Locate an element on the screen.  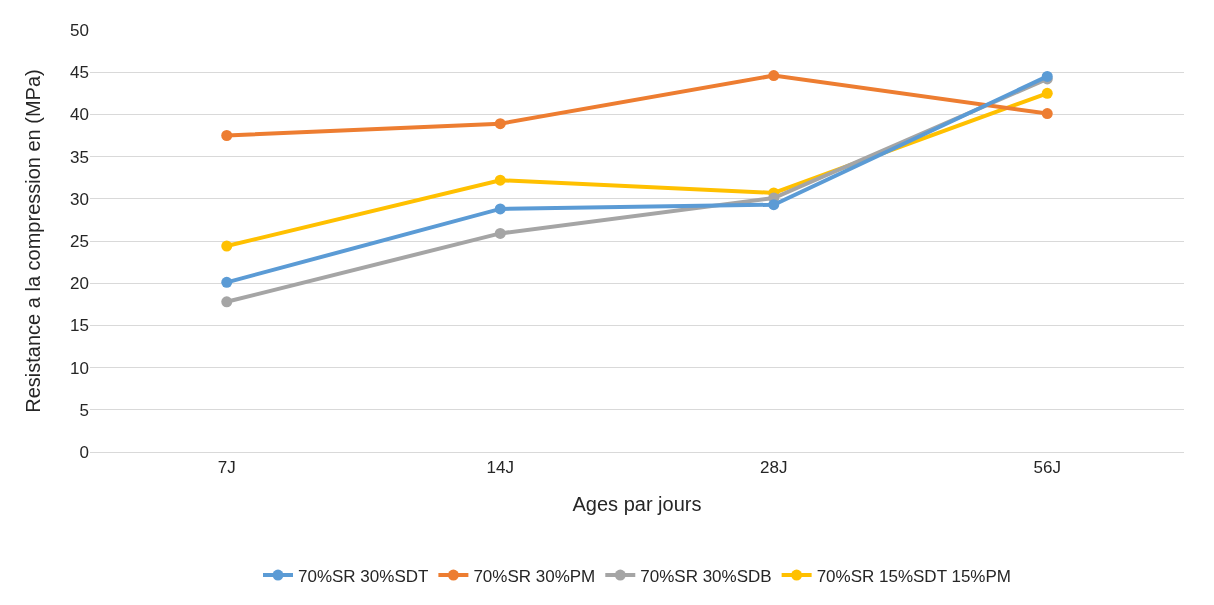
legend-label: 70%SR 30%PM is located at coordinates (534, 576).